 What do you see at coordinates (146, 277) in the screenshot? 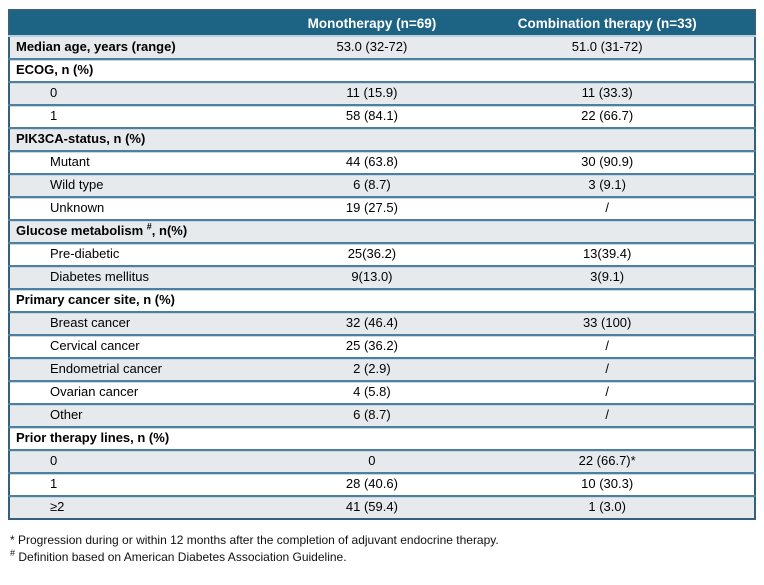
I see `row-label: Diabetes mellitus` at bounding box center [146, 277].